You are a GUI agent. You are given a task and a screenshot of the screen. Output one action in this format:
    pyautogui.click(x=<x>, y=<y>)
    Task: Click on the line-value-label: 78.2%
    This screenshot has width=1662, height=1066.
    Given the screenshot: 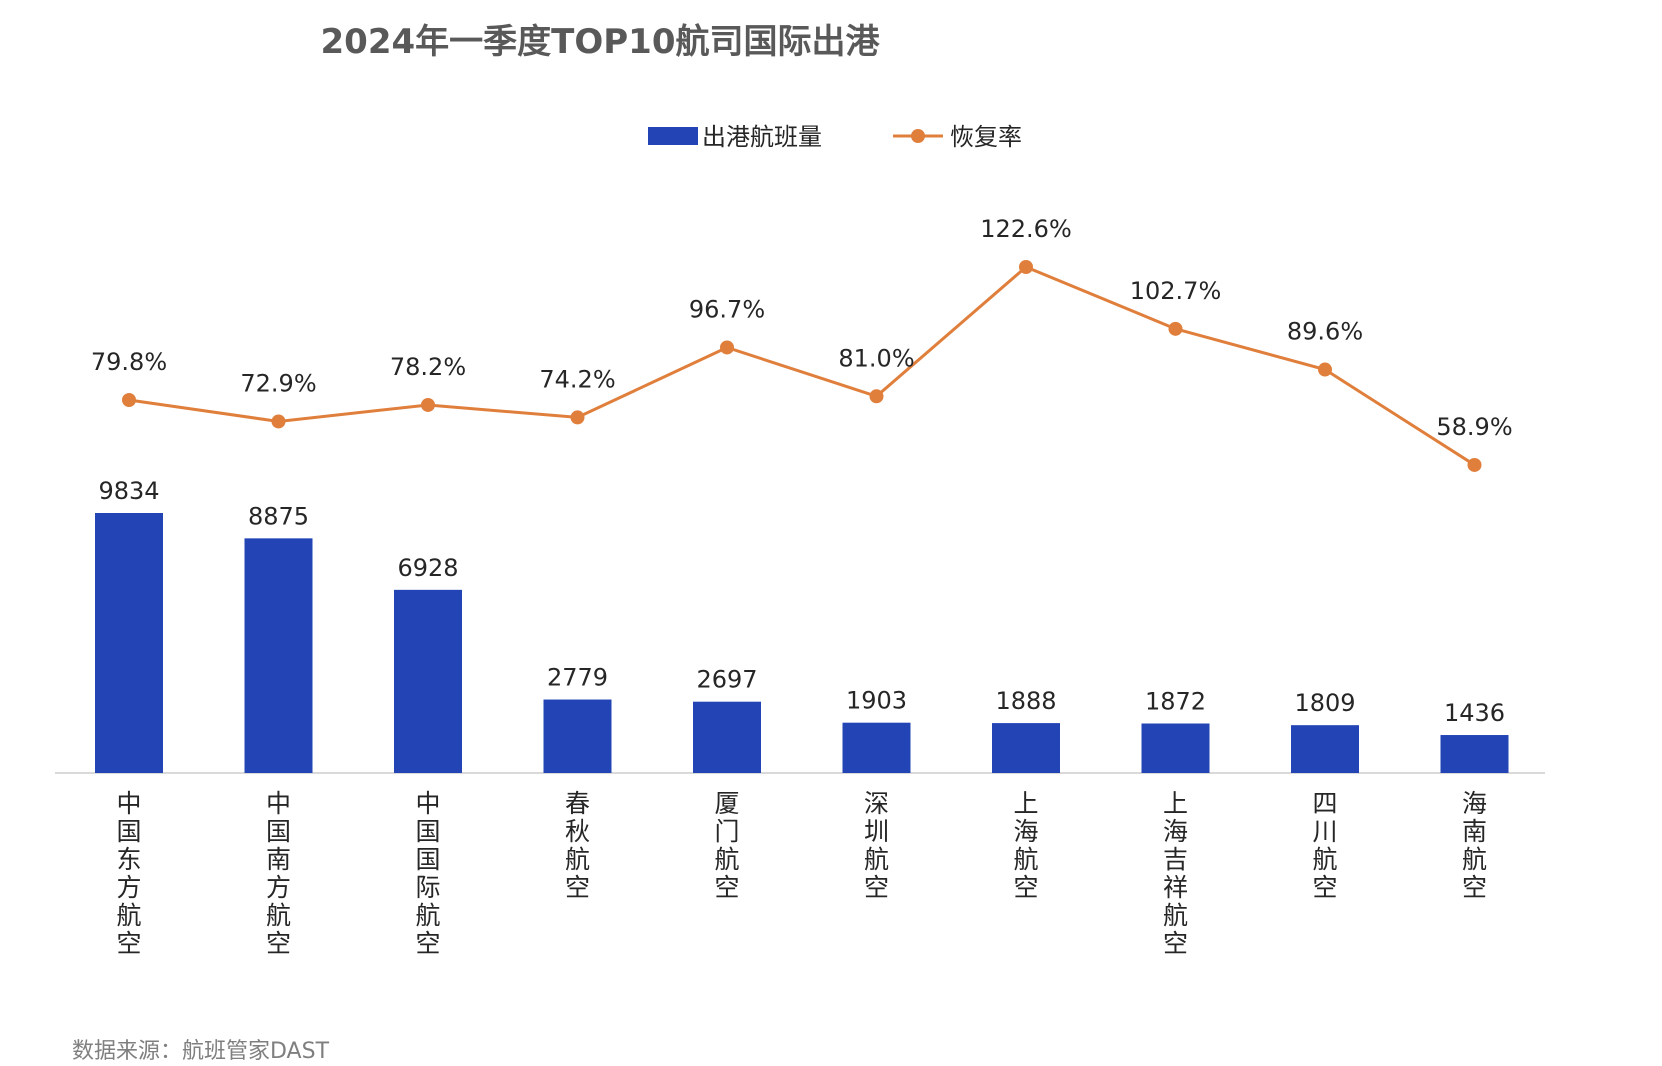 What is the action you would take?
    pyautogui.click(x=428, y=367)
    